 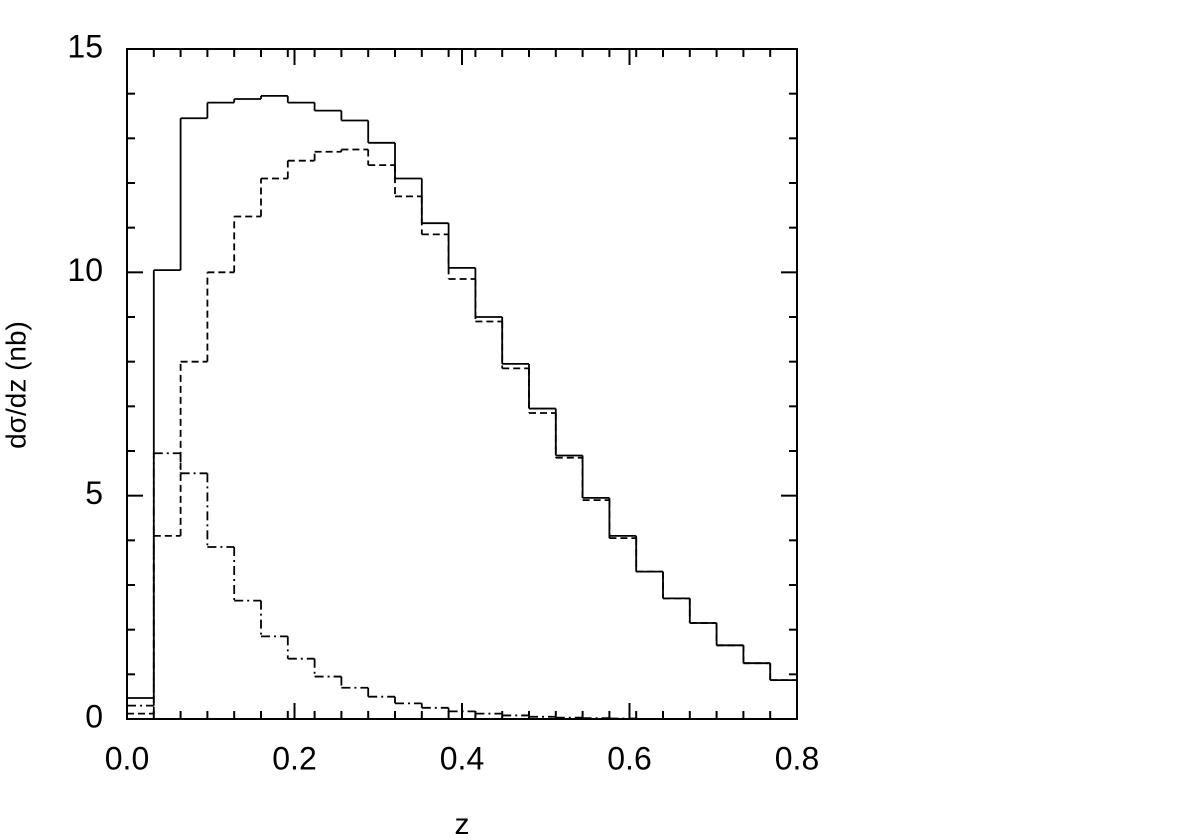 I want to click on y-tick-label: 10, so click(x=85, y=270).